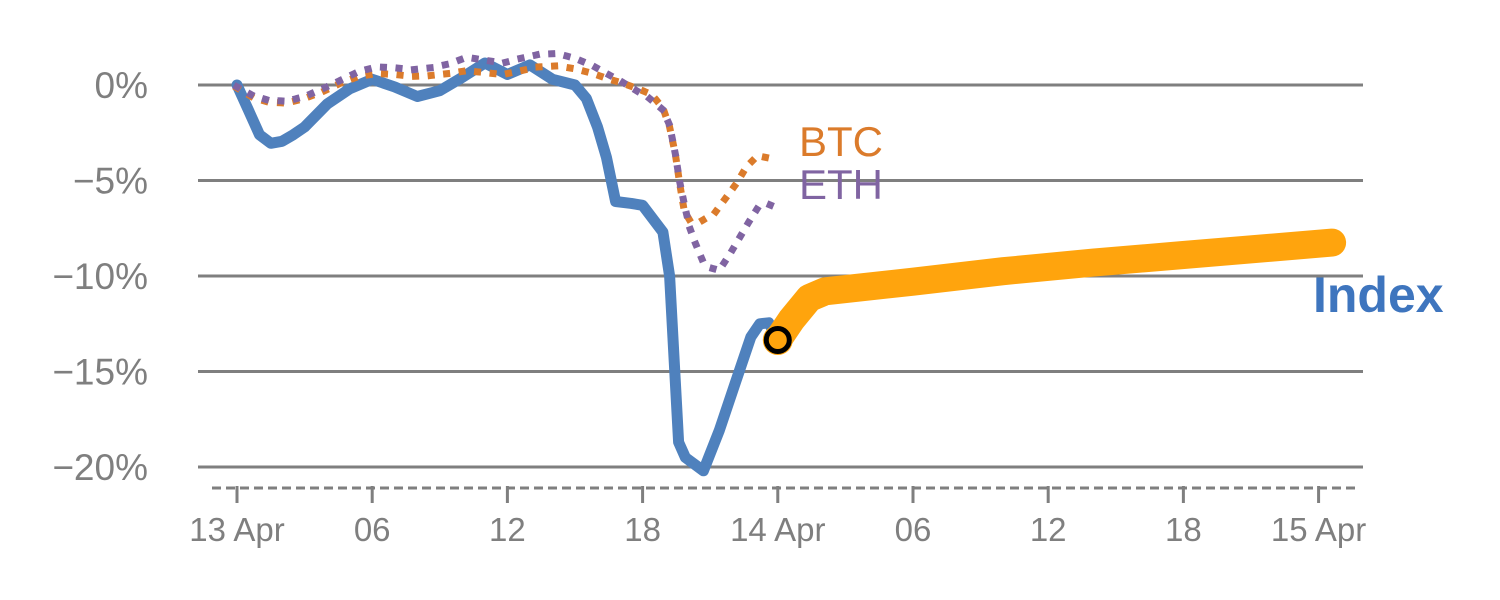  What do you see at coordinates (1318, 529) in the screenshot?
I see `x-axis-tick-label: 15 Apr` at bounding box center [1318, 529].